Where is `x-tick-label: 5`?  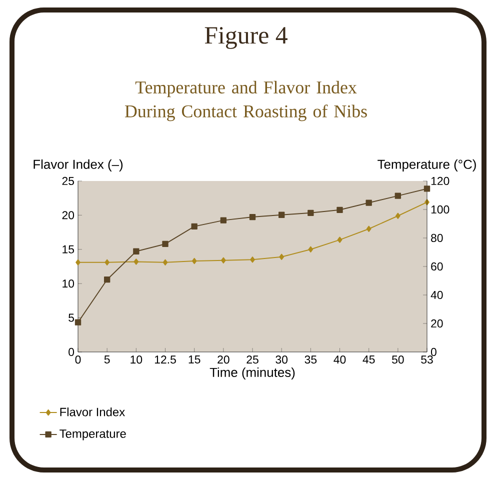
x-tick-label: 5 is located at coordinates (107, 360).